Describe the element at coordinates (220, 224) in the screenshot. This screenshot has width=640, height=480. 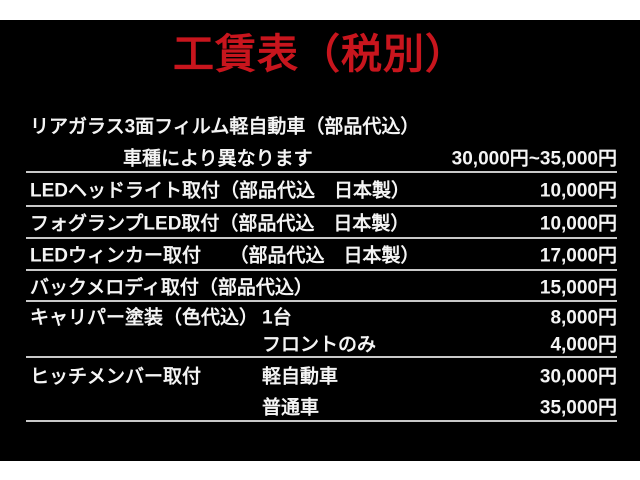
I see `row-label: フォグランプLED取付（部品代込 日本製）` at that location.